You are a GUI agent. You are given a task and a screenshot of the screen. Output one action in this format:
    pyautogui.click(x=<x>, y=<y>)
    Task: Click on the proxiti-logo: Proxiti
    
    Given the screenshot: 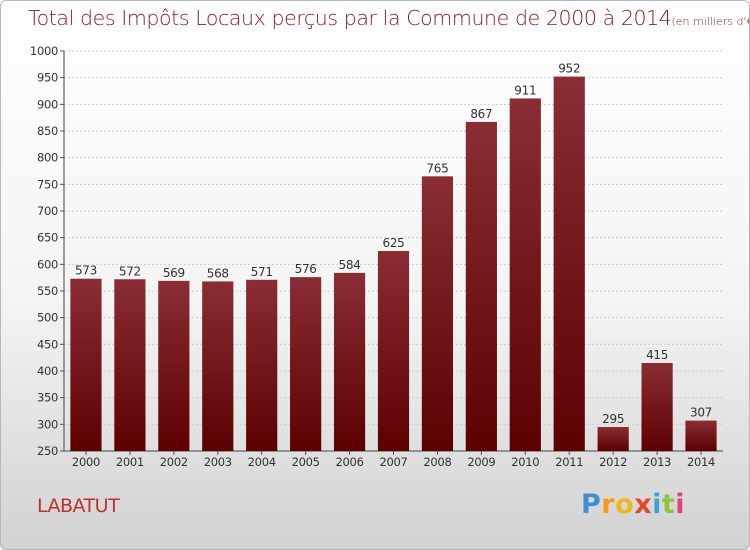 What is the action you would take?
    pyautogui.click(x=633, y=504)
    